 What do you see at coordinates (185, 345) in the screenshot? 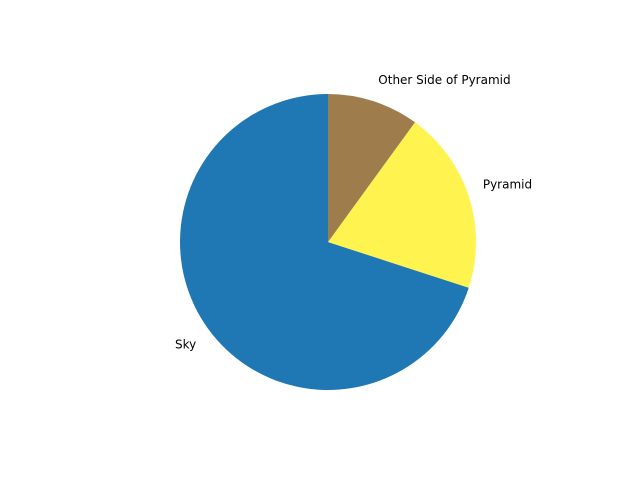
I see `pie-label-sky: Sky` at bounding box center [185, 345].